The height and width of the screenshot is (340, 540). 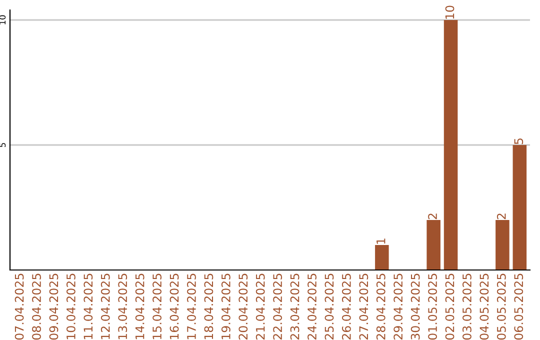 I want to click on x-tick-label: 16.04.2025, so click(x=174, y=307).